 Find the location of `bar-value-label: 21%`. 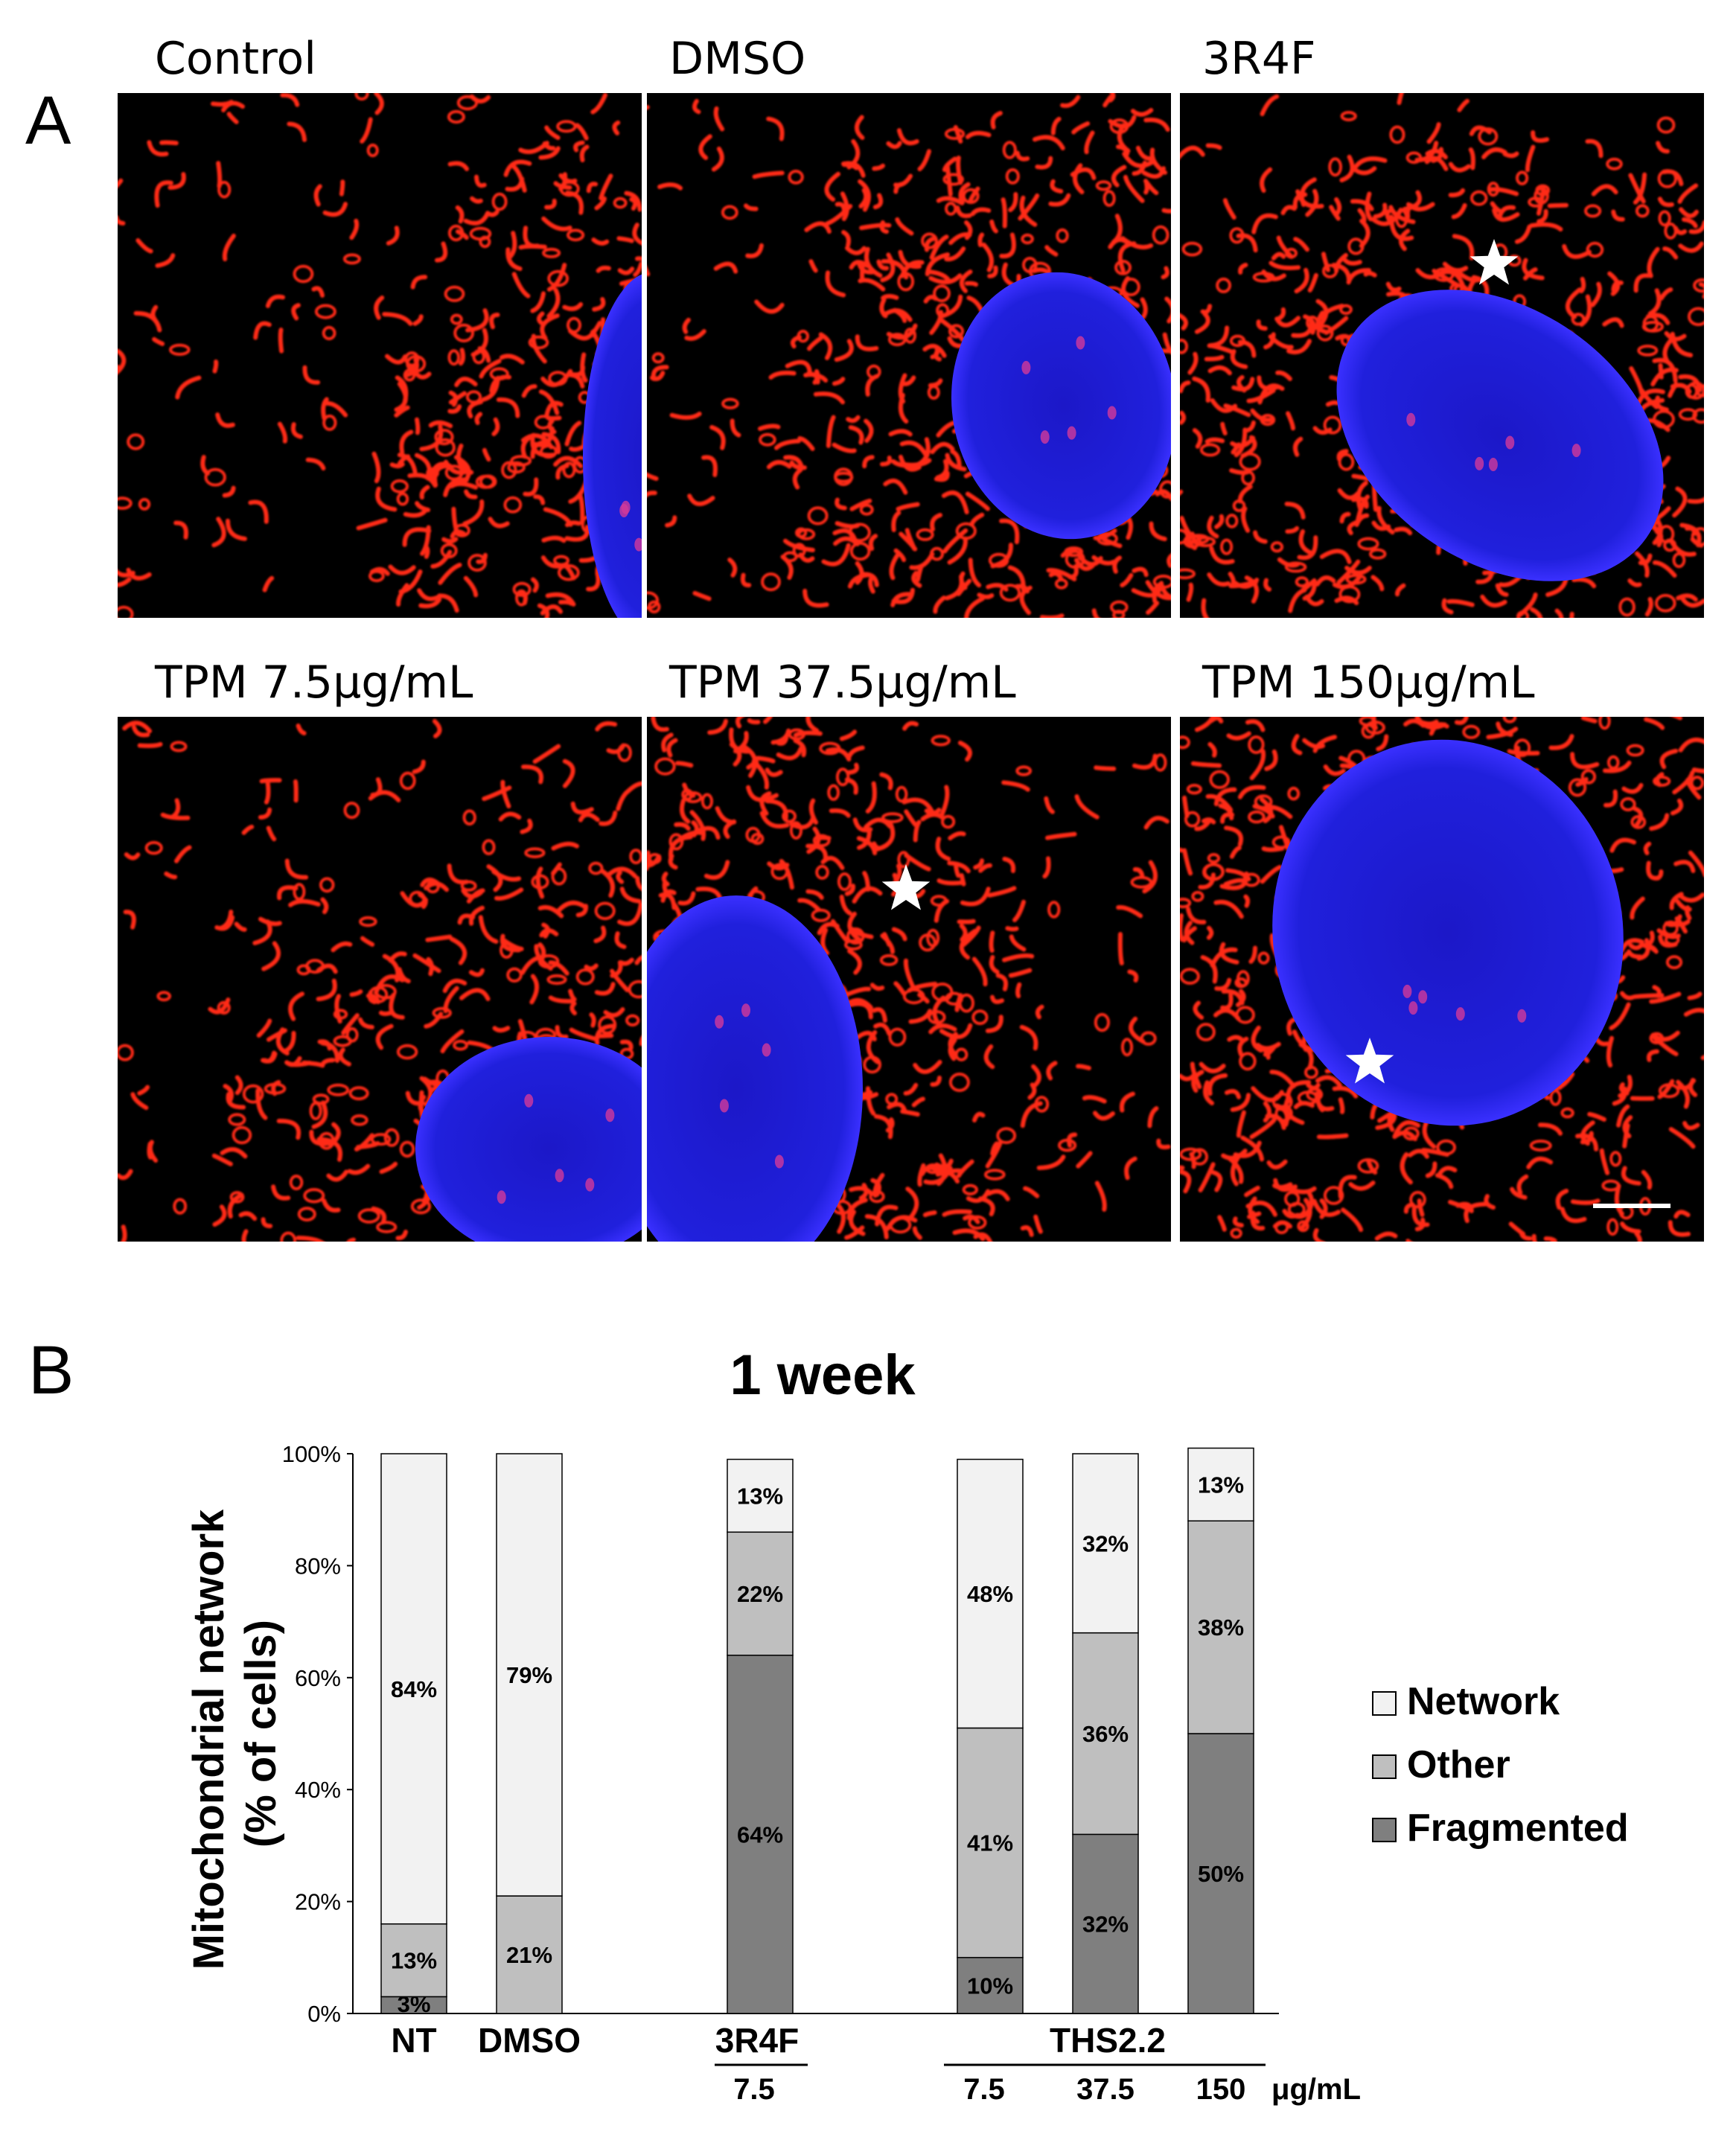

bar-value-label: 21% is located at coordinates (529, 1955).